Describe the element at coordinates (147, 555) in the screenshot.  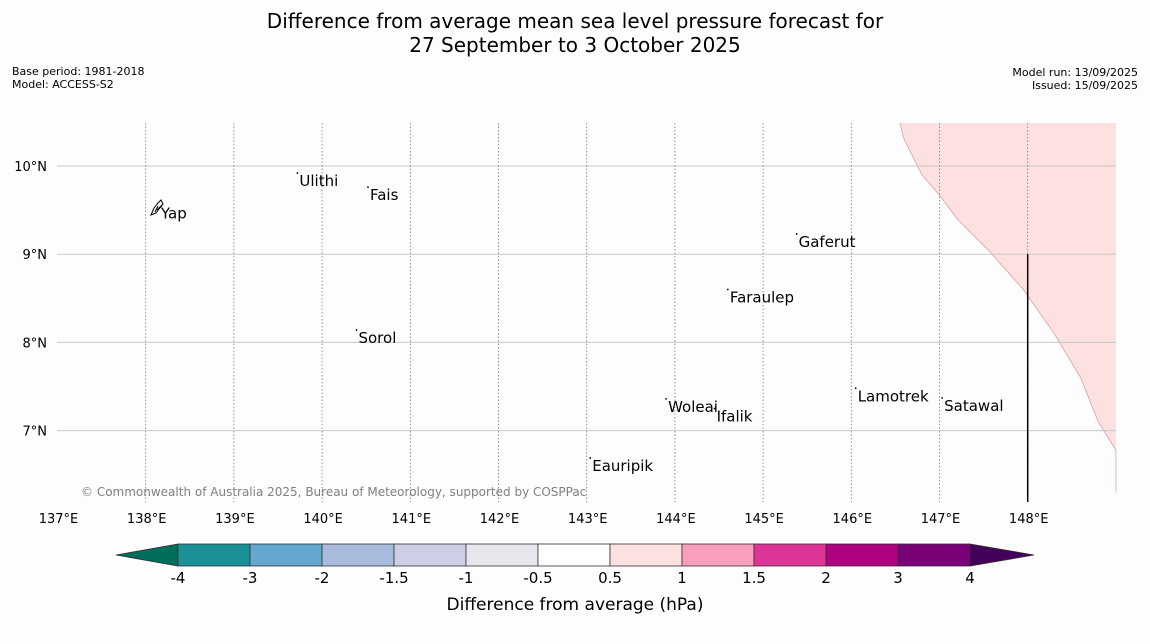
I see `colorbar-extend-low` at that location.